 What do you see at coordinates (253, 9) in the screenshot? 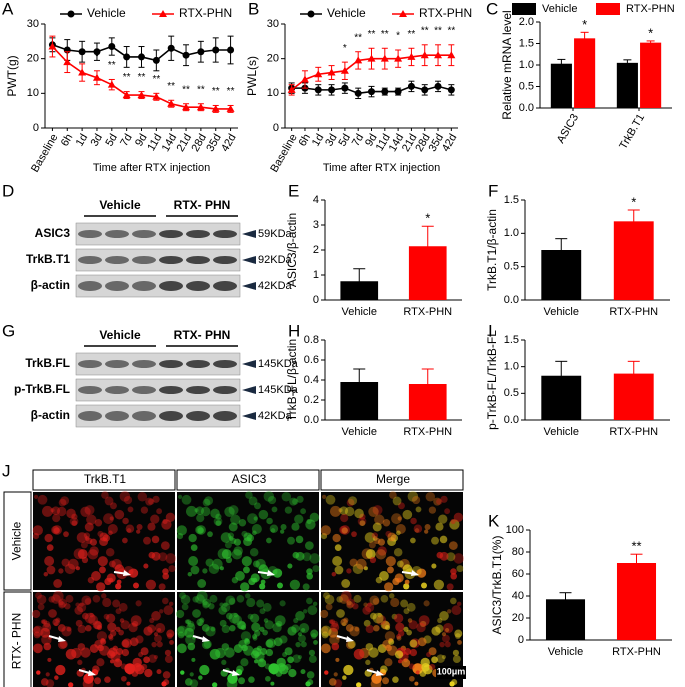
I see `panel-label: B` at bounding box center [253, 9].